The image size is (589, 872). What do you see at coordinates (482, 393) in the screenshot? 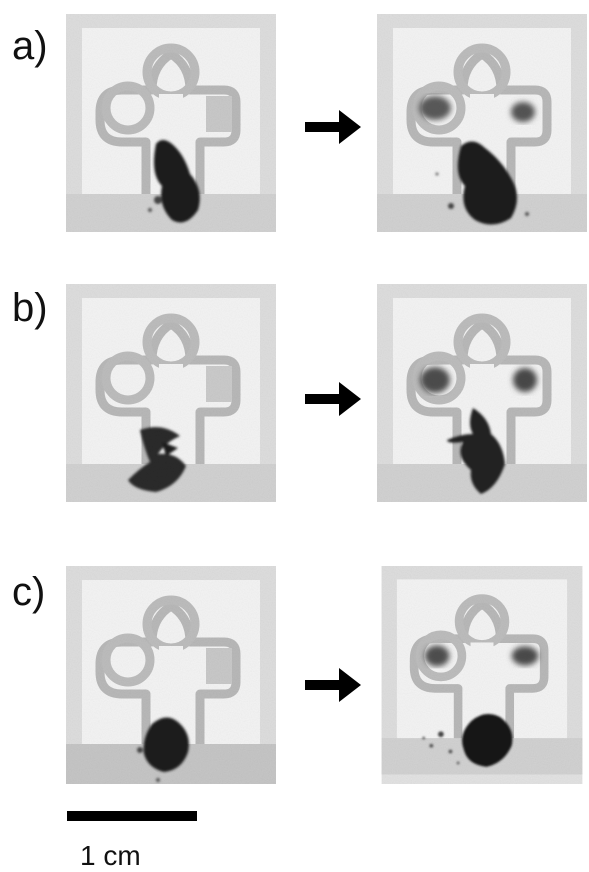
I see `chip-b-after` at bounding box center [482, 393].